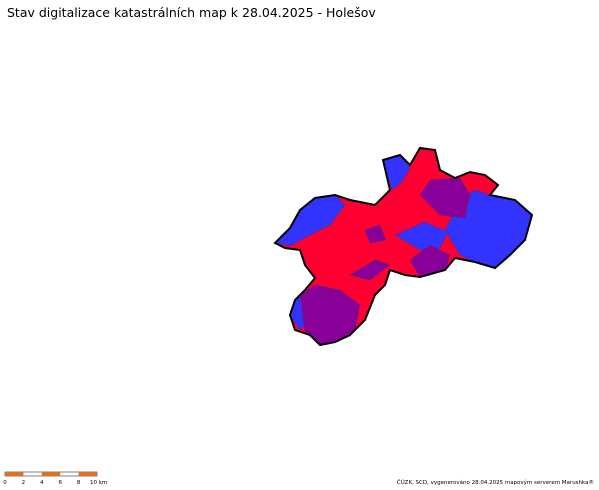 The image size is (599, 490). What do you see at coordinates (24, 483) in the screenshot?
I see `scale-label: 2` at bounding box center [24, 483].